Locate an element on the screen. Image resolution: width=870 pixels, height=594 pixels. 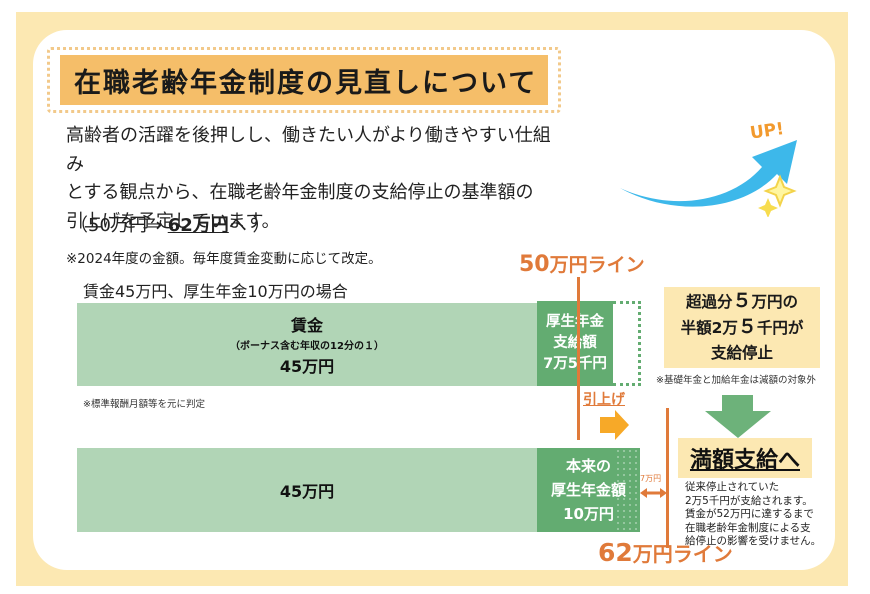
title-dotted-border is located at coordinates (304, 80).